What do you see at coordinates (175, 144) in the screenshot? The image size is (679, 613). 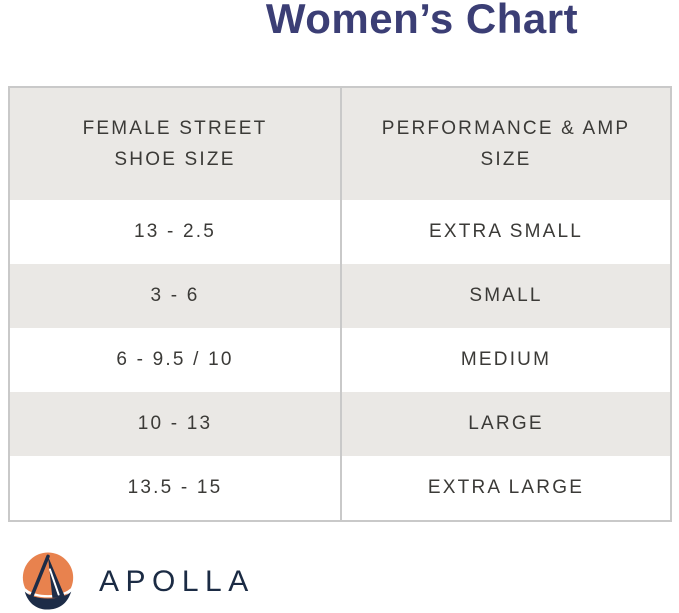 I see `column-header-shoe-size: FEMALE STREET SHOE SIZE` at bounding box center [175, 144].